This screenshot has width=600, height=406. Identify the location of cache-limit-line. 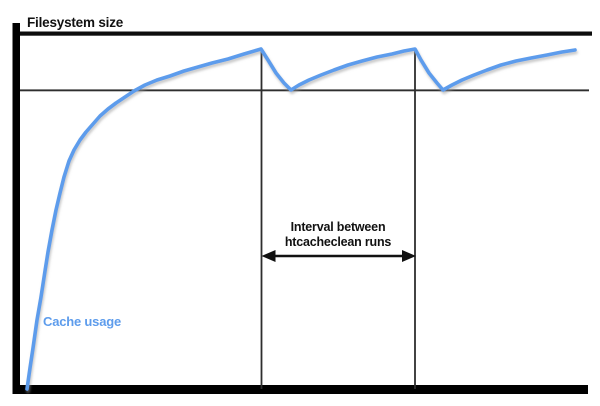
(304, 90).